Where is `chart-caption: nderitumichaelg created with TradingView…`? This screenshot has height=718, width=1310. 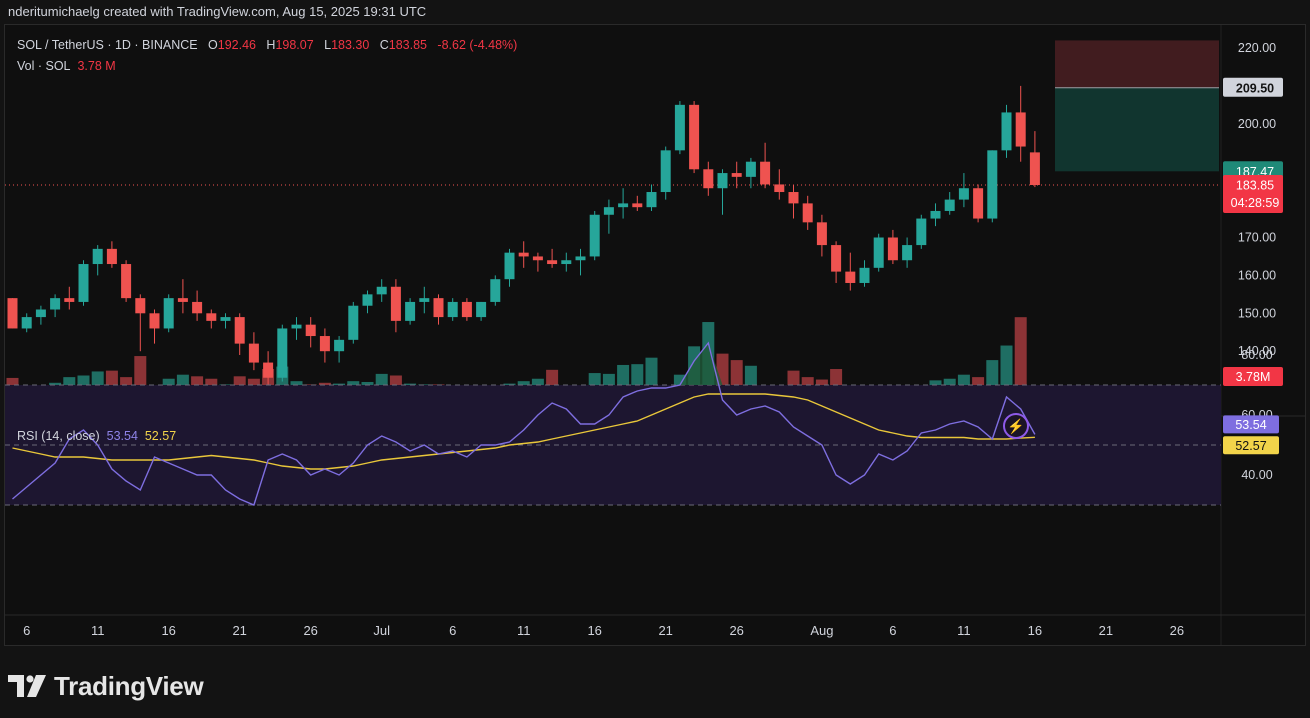 chart-caption: nderitumichaelg created with TradingView… is located at coordinates (217, 11).